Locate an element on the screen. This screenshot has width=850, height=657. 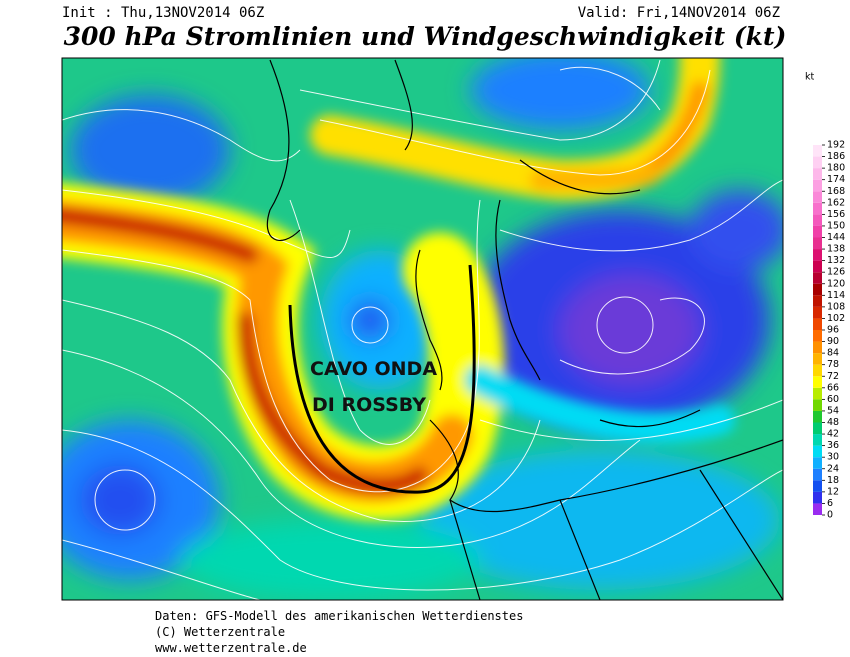
legend-tick-label: 102 is located at coordinates (836, 318).